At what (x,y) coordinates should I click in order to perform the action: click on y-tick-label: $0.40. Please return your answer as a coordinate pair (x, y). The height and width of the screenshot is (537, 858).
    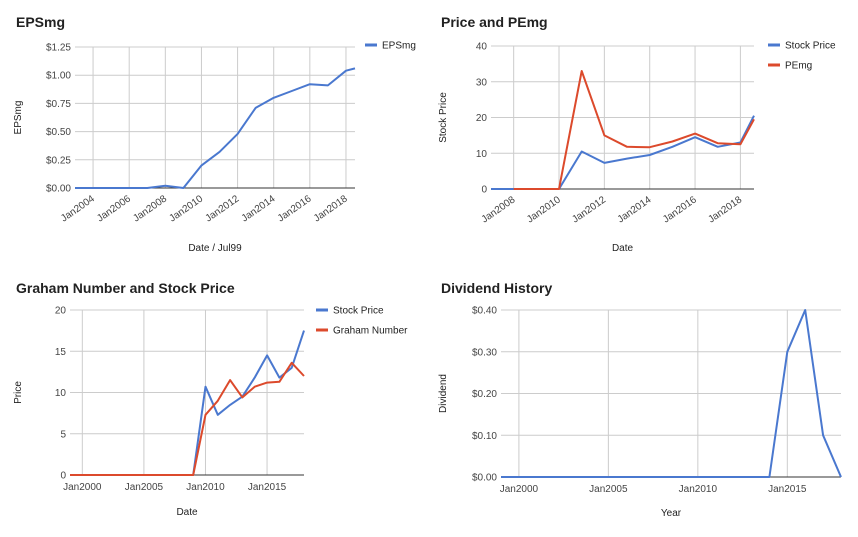
    Looking at the image, I should click on (484, 311).